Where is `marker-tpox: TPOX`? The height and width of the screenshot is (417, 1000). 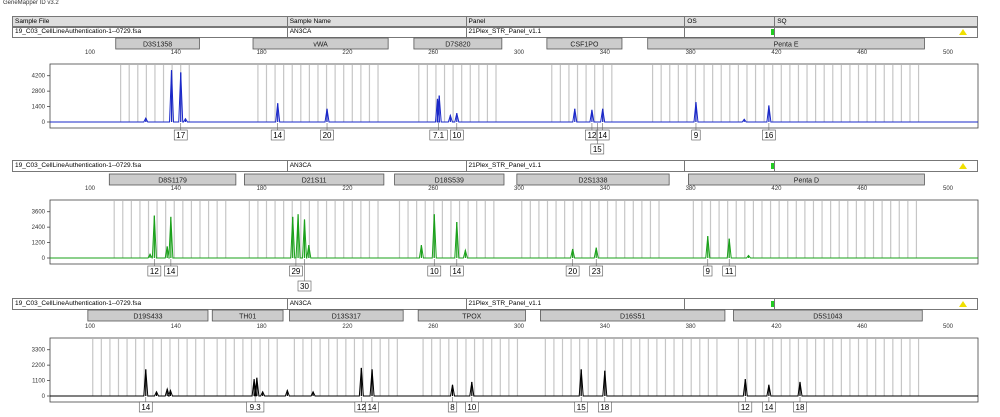 marker-tpox: TPOX is located at coordinates (471, 315).